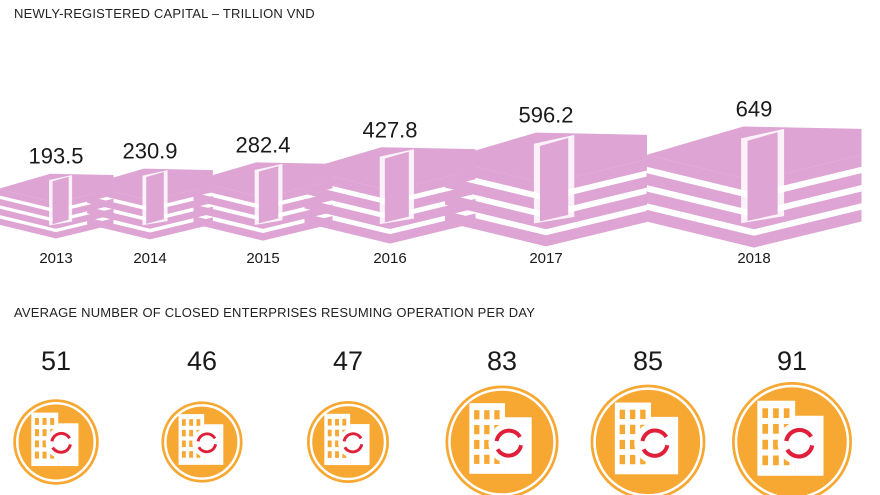 This screenshot has height=495, width=880. I want to click on building-refresh-icon-2018, so click(792, 438).